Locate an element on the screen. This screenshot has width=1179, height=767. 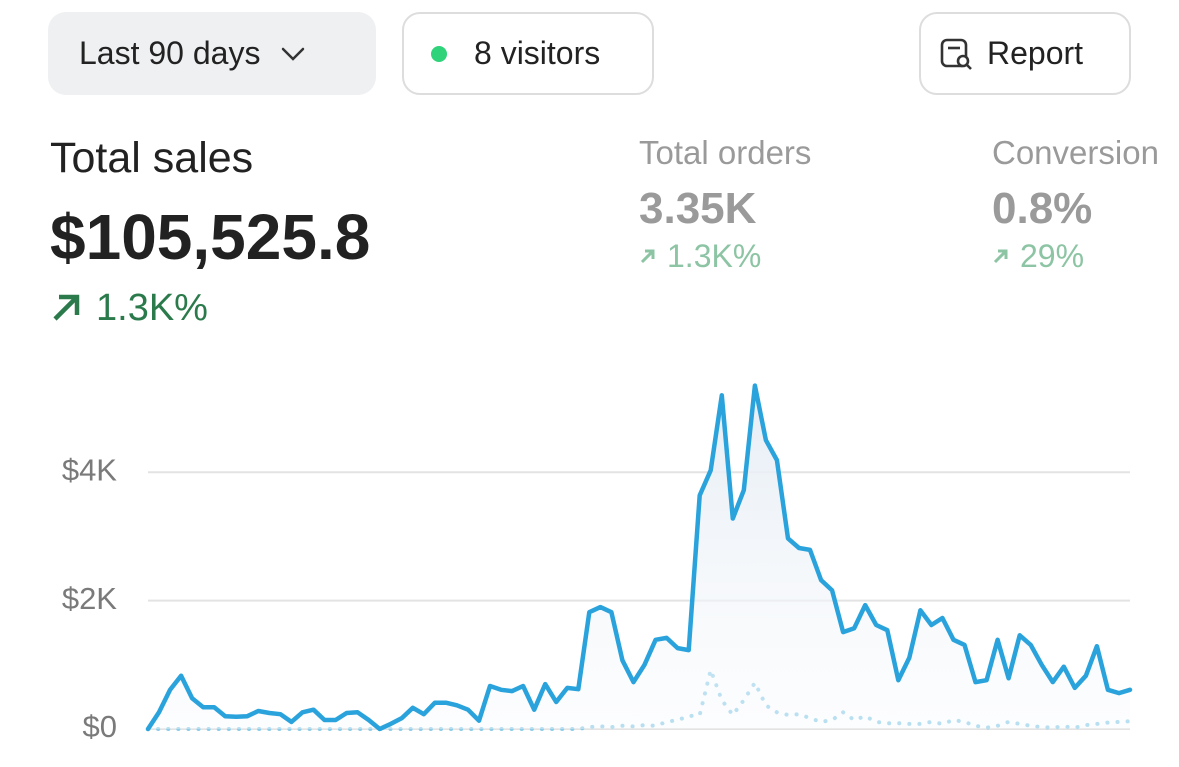
visitors-label: 8 visitors is located at coordinates (537, 53).